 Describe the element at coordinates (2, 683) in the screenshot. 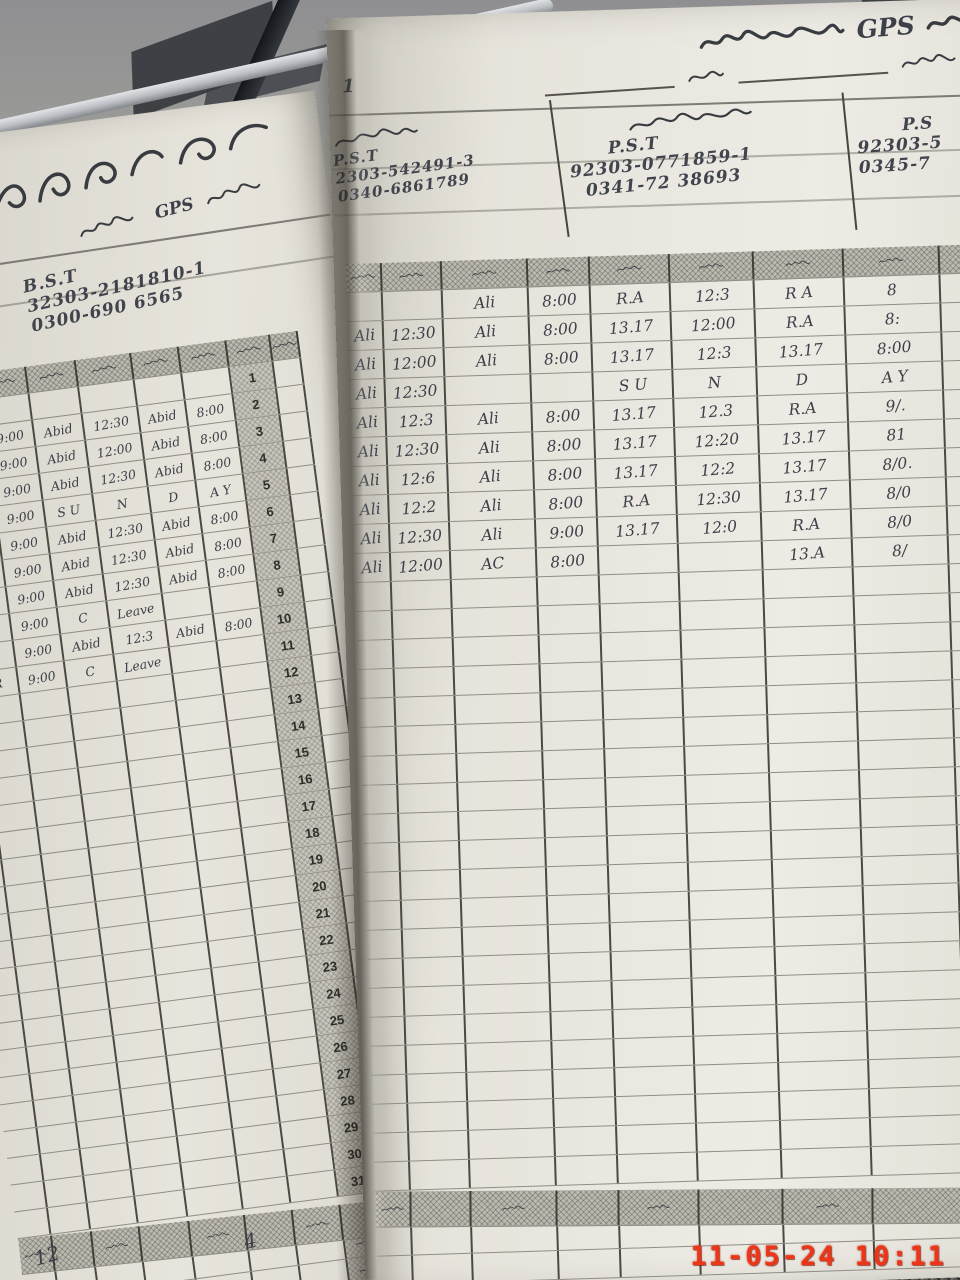

I see `handwritten-entry: R` at that location.